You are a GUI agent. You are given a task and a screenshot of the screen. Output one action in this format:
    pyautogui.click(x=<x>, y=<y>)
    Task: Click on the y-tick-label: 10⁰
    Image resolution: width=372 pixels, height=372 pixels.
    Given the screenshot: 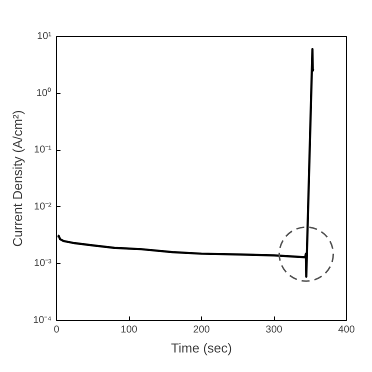 What is the action you would take?
    pyautogui.click(x=44, y=92)
    